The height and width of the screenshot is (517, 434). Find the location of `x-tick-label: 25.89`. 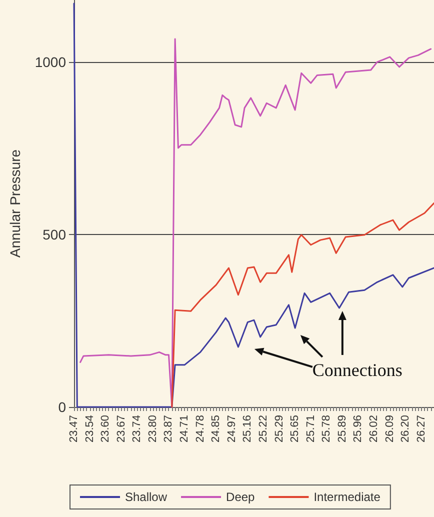

x-tick-label: 25.89 is located at coordinates (342, 429).